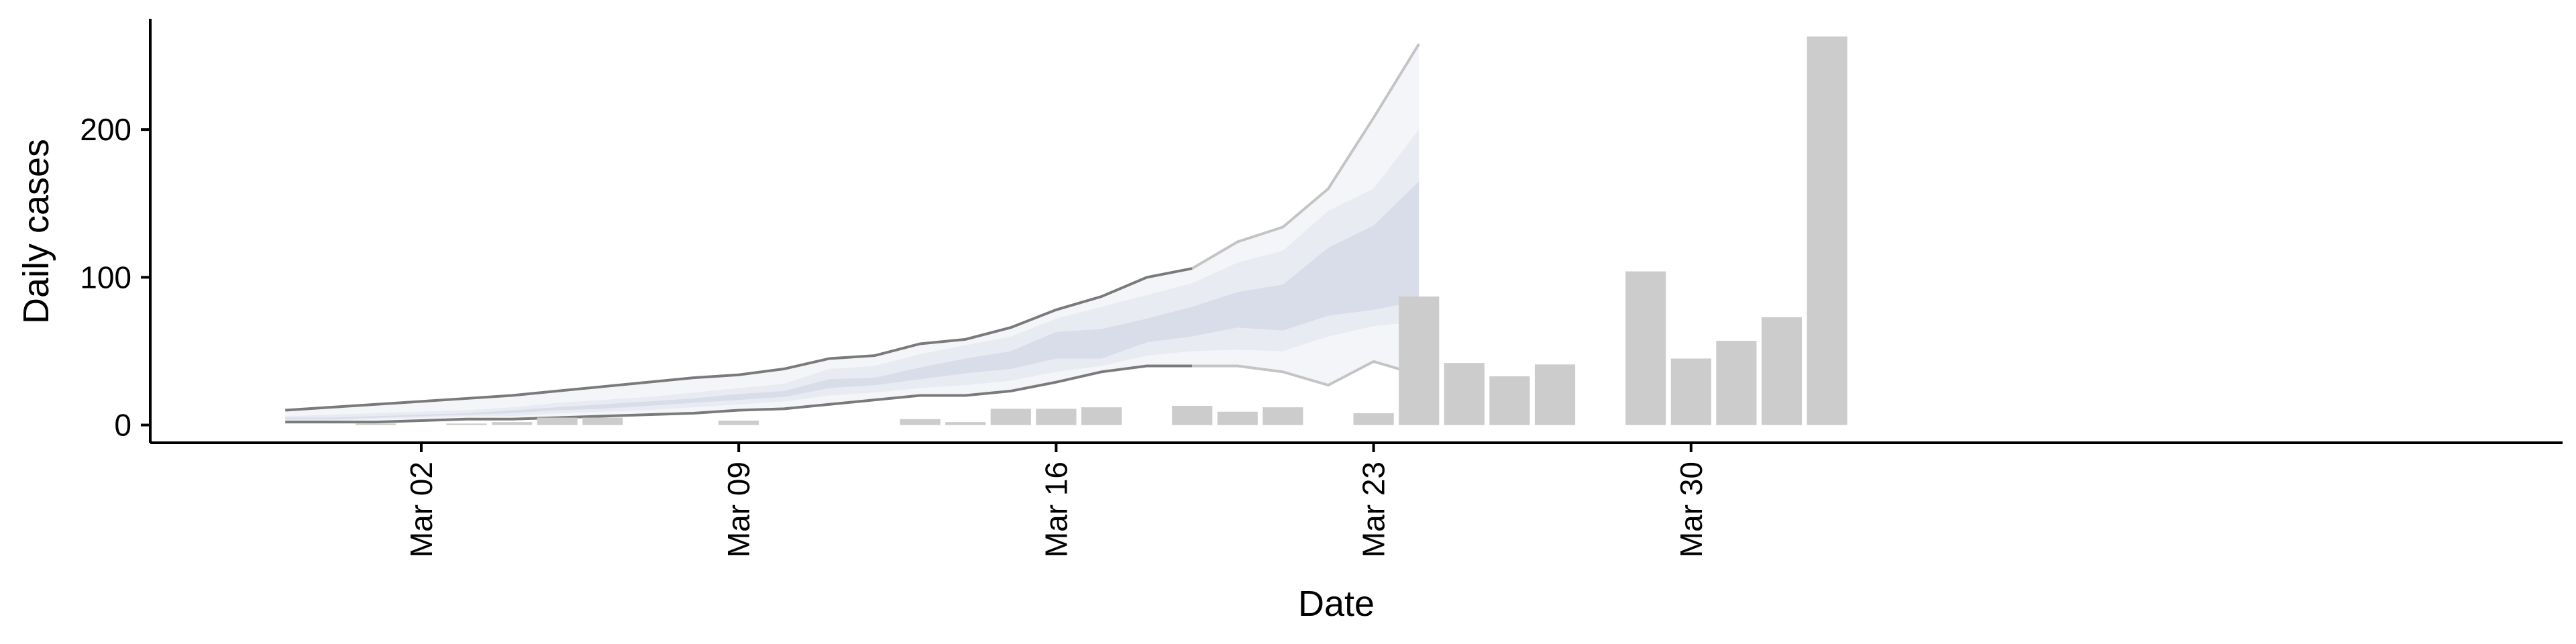 This screenshot has height=644, width=2576. What do you see at coordinates (1305, 156) in the screenshot?
I see `band-upper-line-tail` at bounding box center [1305, 156].